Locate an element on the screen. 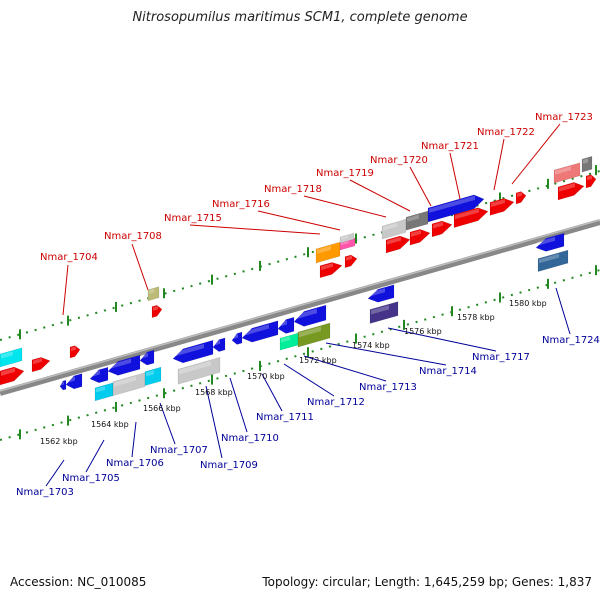 This screenshot has height=600, width=600. kbp-label: 1580 kbp is located at coordinates (528, 303).